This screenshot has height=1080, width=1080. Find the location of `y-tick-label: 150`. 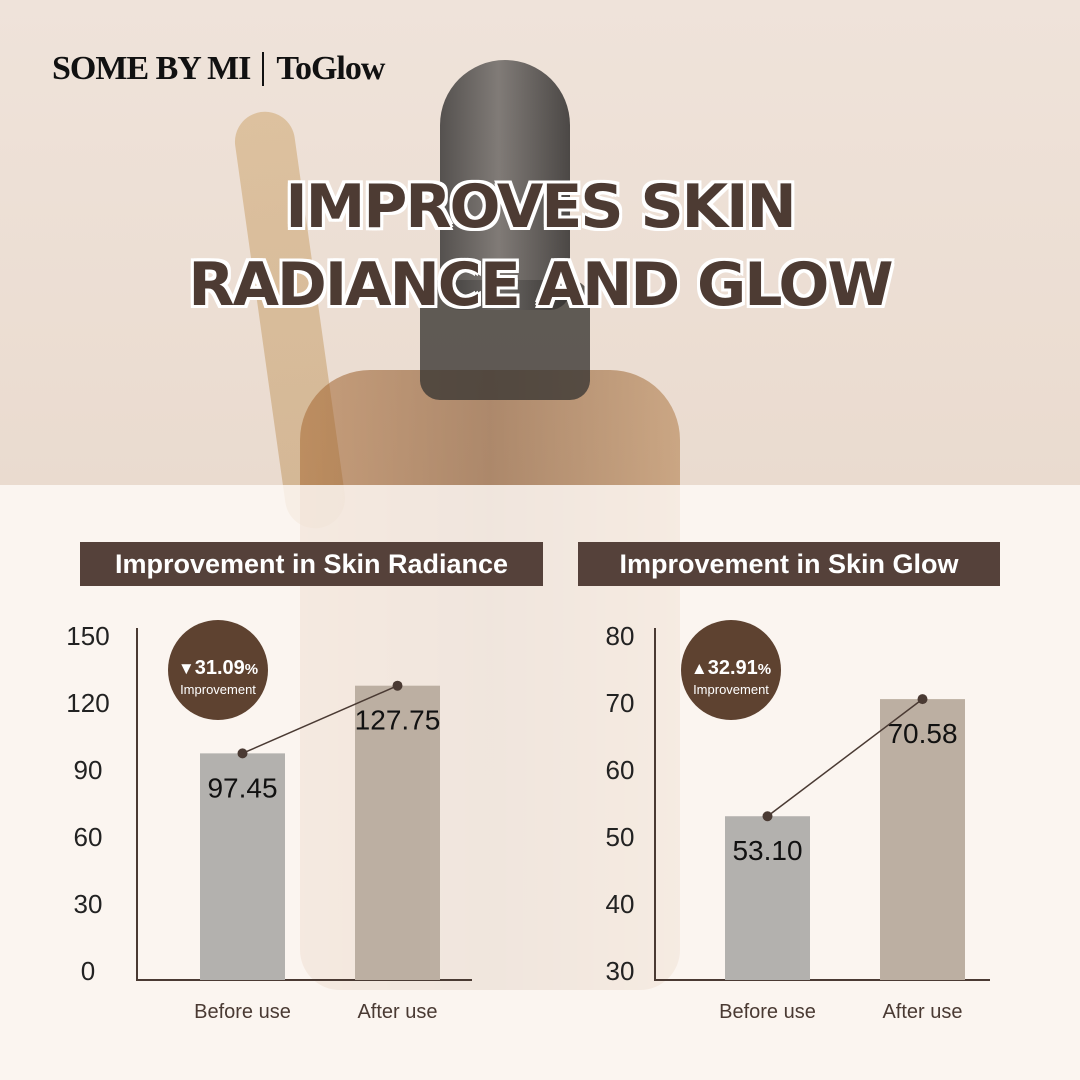

y-tick-label: 150 is located at coordinates (87, 636).